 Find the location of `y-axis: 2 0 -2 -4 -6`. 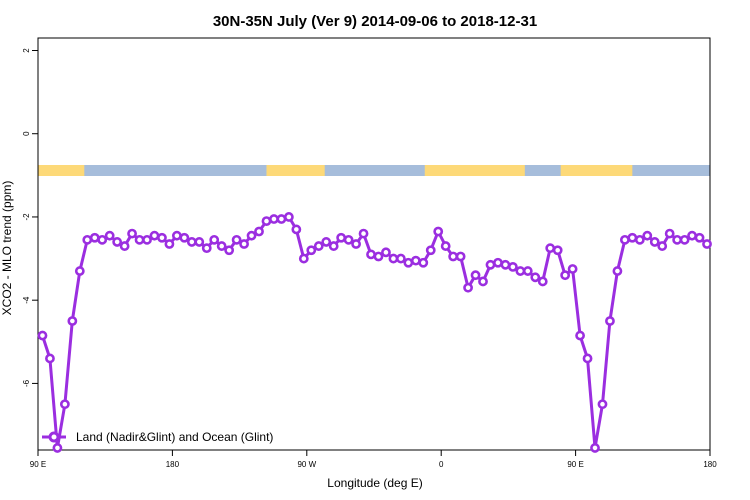

y-axis: 2 0 -2 -4 -6 is located at coordinates (30, 217).